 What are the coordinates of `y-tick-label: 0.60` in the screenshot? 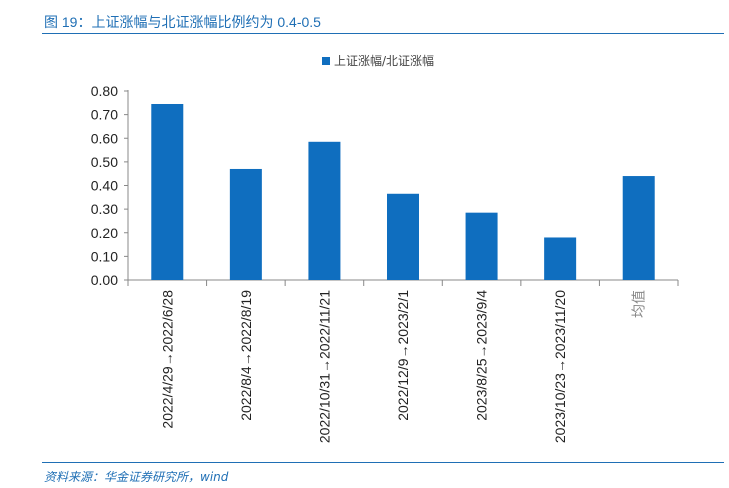 It's located at (104, 138).